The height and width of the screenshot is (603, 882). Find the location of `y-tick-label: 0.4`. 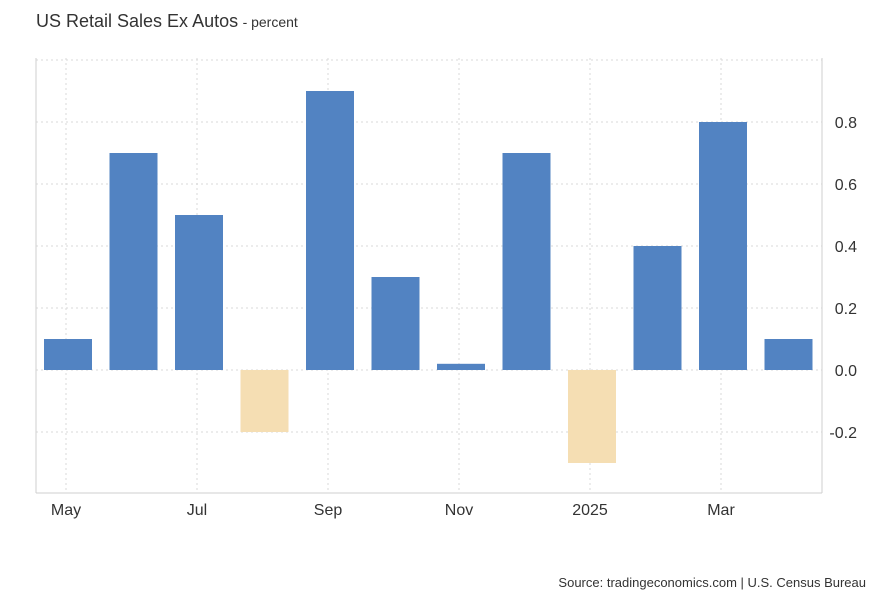

y-tick-label: 0.4 is located at coordinates (846, 247).